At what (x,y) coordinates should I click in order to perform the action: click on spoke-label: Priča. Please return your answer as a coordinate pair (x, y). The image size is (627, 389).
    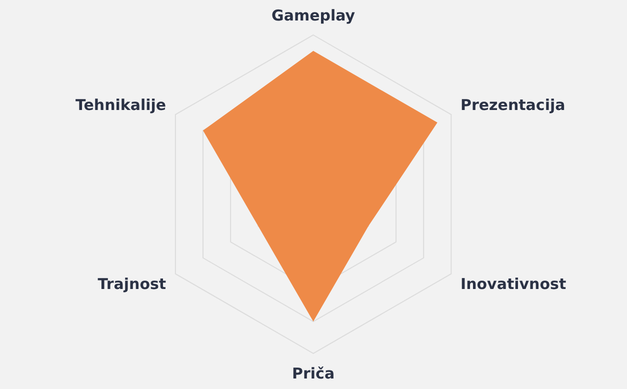
    Looking at the image, I should click on (313, 373).